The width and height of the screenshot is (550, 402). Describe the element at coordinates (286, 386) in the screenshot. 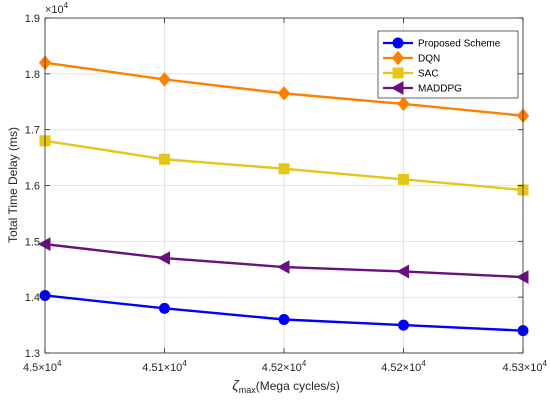

I see `x-axis-label: ζmax(Mega cycles/s)` at that location.